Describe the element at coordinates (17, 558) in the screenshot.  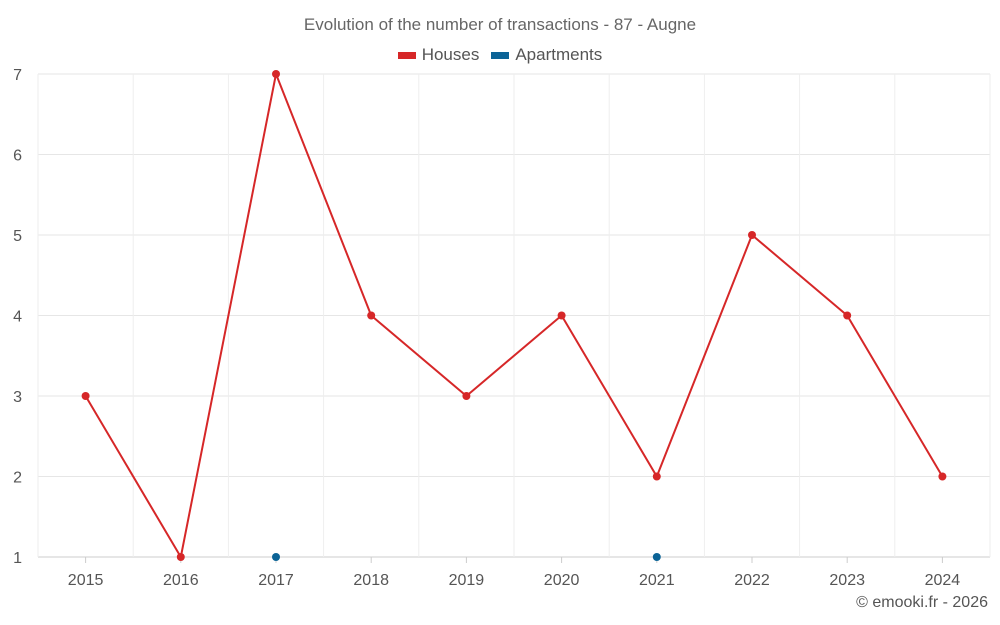
I see `y-tick-label: 1` at that location.